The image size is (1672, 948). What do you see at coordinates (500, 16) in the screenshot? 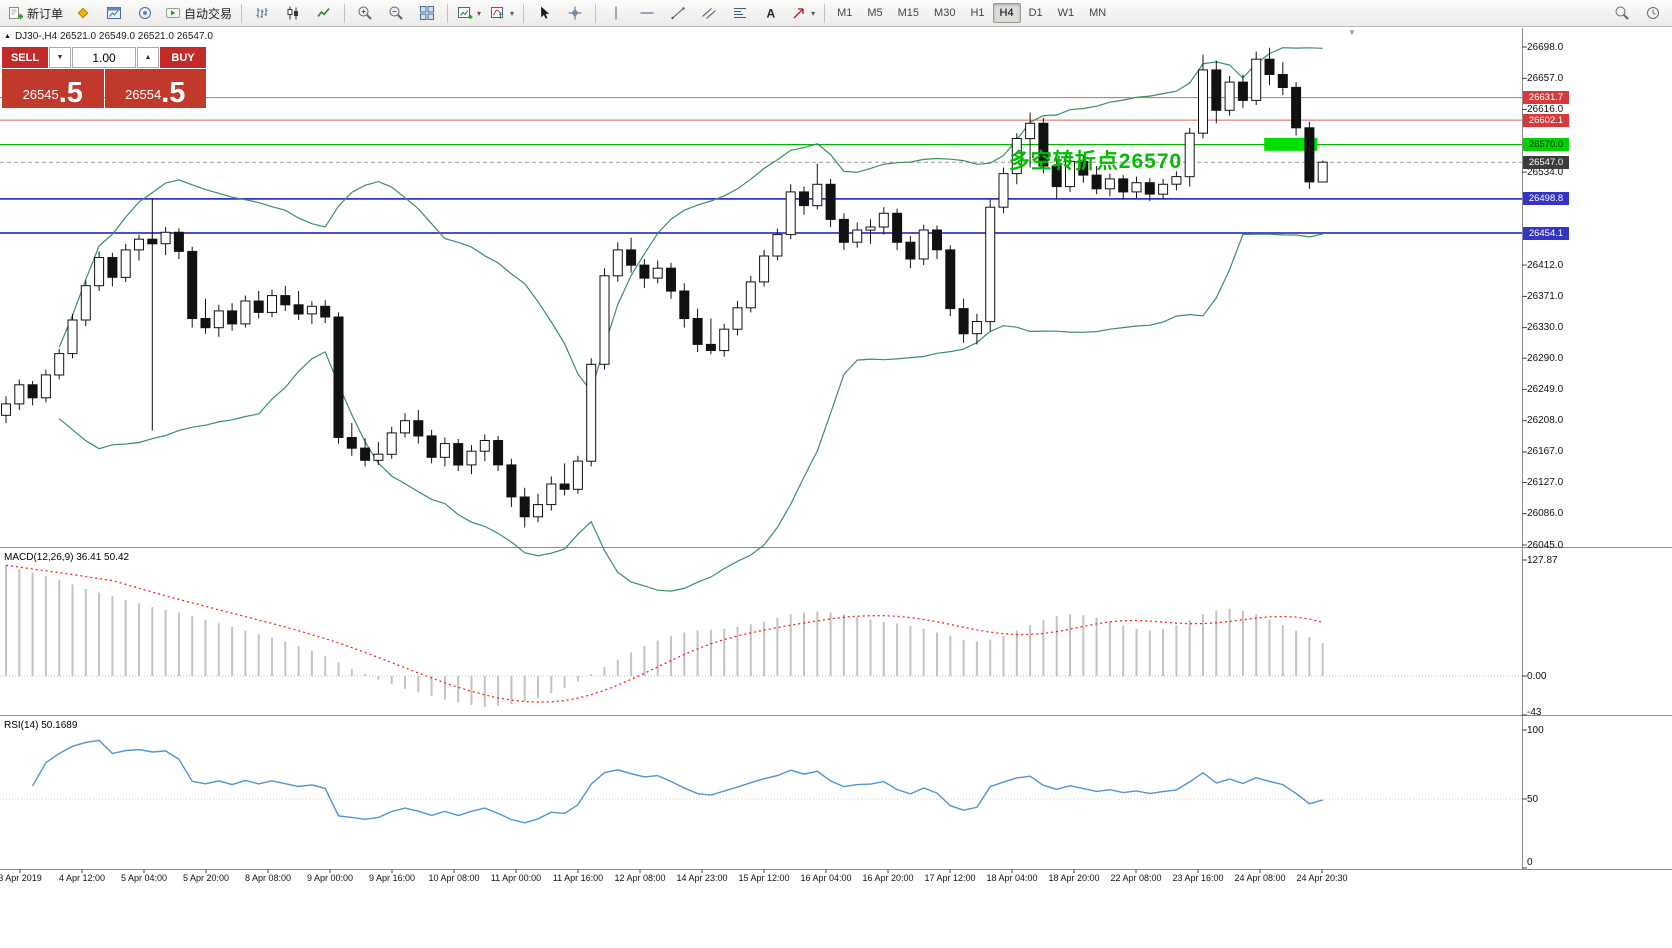
I see `svg-text: f` at bounding box center [500, 16].